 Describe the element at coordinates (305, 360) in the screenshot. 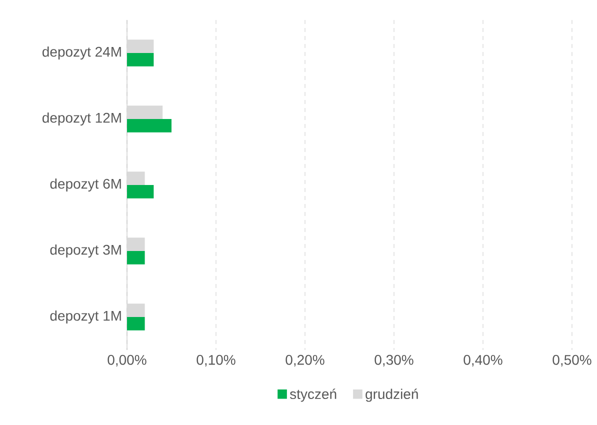

I see `x-tick-label: 0,20%` at that location.